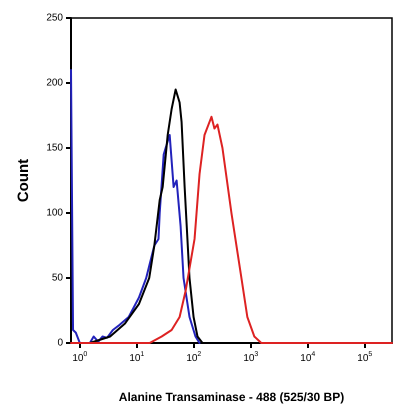 The height and width of the screenshot is (413, 415). Describe the element at coordinates (58, 278) in the screenshot. I see `y-tick-label: 50` at that location.